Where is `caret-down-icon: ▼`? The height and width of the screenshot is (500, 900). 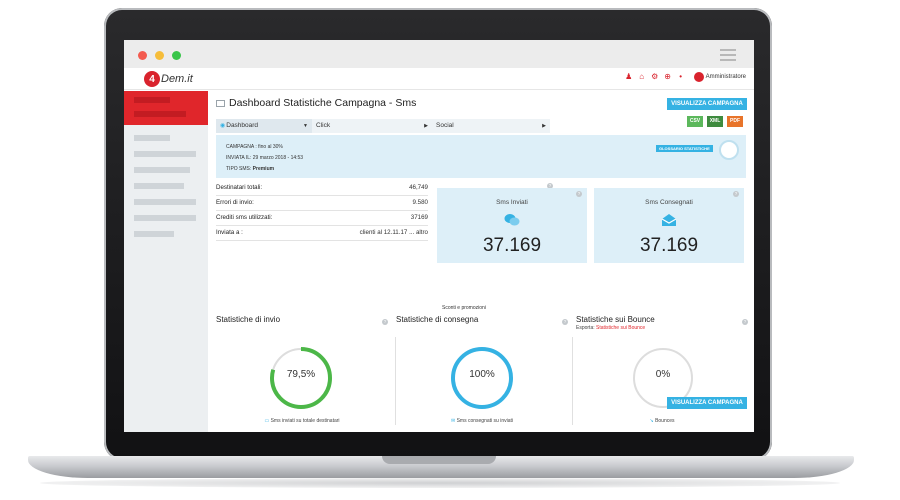 caret-down-icon: ▼ is located at coordinates (305, 126).